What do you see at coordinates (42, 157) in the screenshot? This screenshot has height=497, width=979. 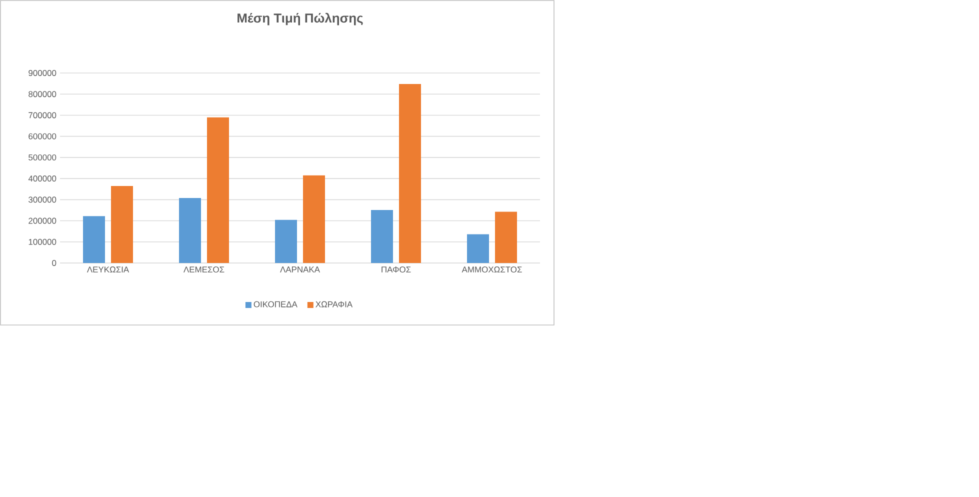 I see `y-tick-label: 500000` at bounding box center [42, 157].